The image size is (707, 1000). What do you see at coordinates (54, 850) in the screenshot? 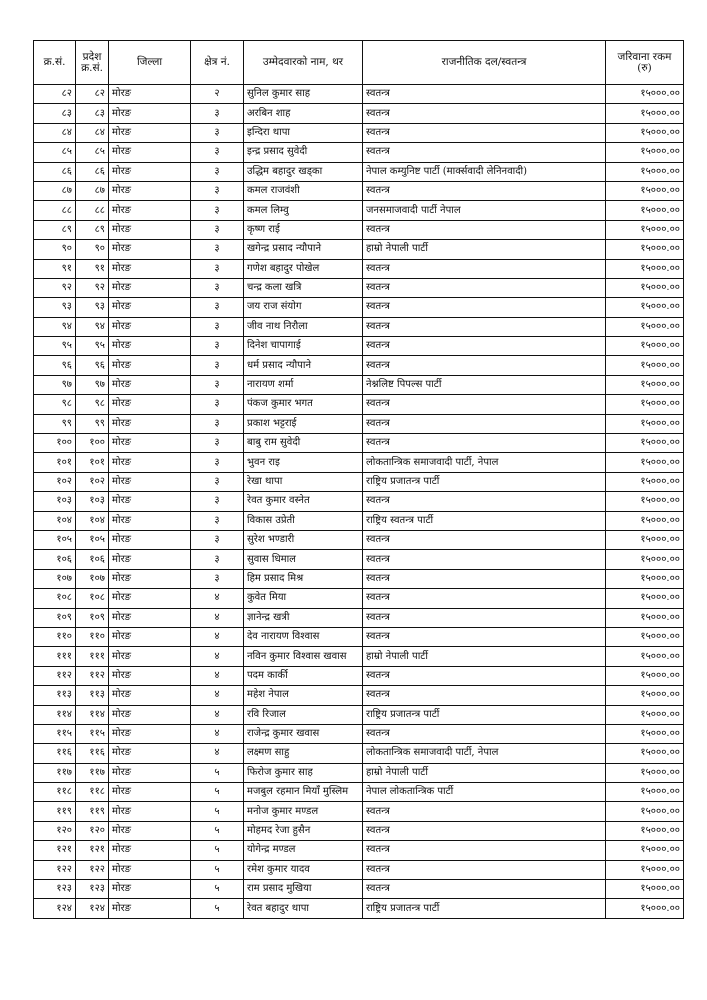
I see `cell-serial-no: १२१` at bounding box center [54, 850].